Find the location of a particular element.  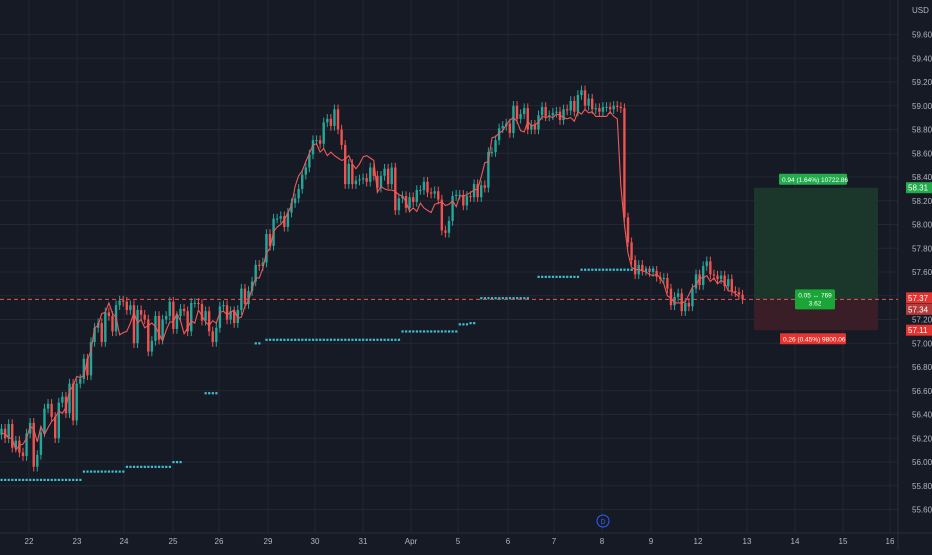

dividend-marker-circle is located at coordinates (603, 521).